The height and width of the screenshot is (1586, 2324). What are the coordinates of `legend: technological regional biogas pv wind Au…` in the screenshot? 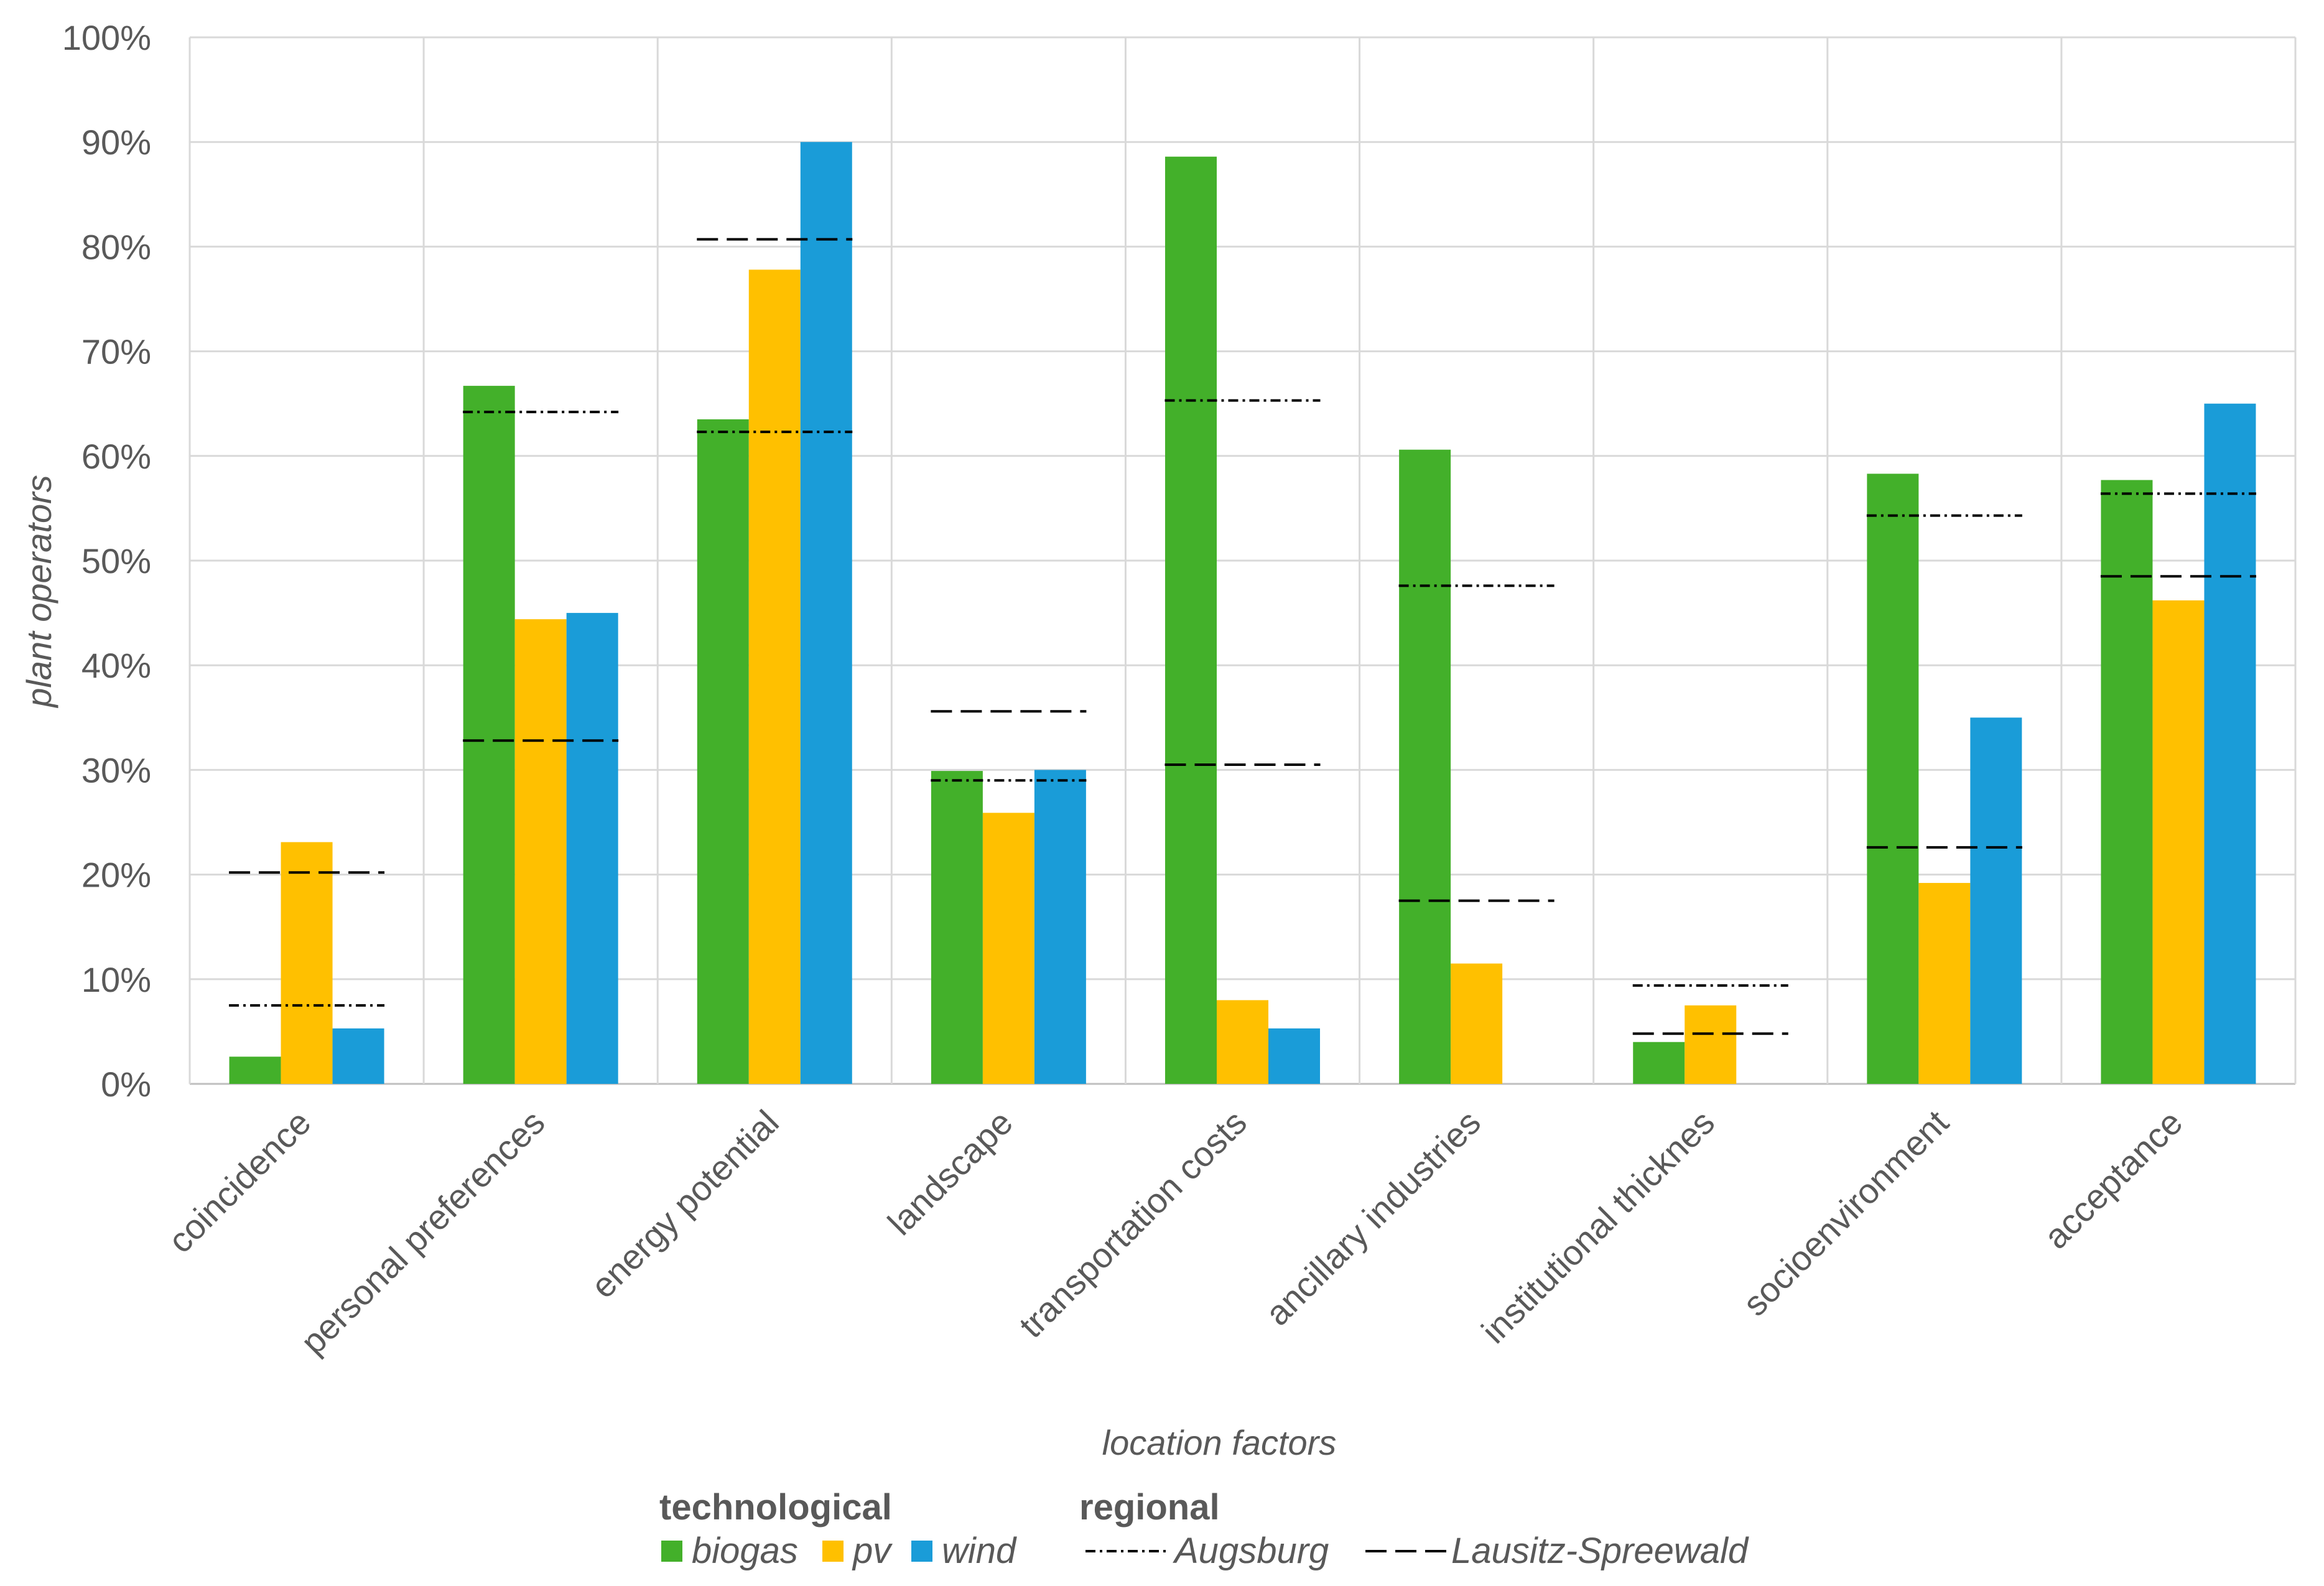 It's located at (1204, 1529).